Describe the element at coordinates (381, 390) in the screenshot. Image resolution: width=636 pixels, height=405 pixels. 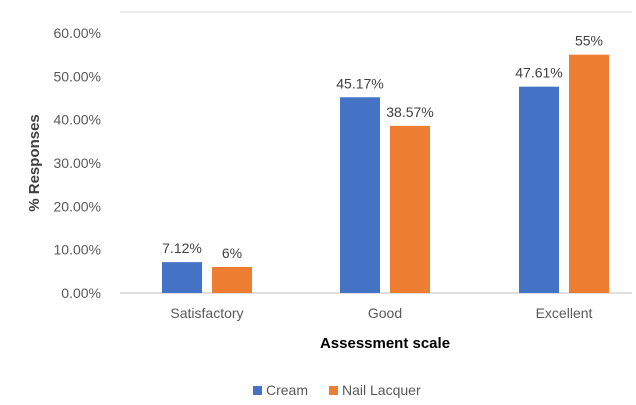
I see `legend-label: Nail Lacquer` at that location.